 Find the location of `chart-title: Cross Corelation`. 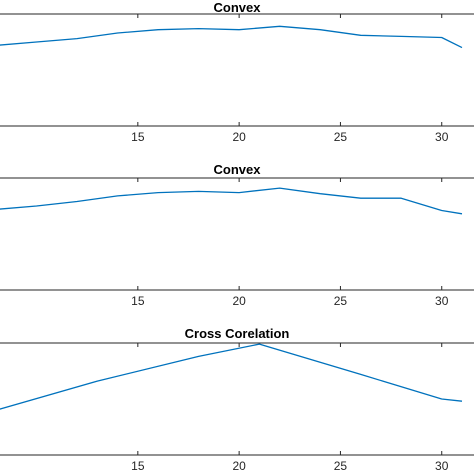

chart-title: Cross Corelation is located at coordinates (237, 333).